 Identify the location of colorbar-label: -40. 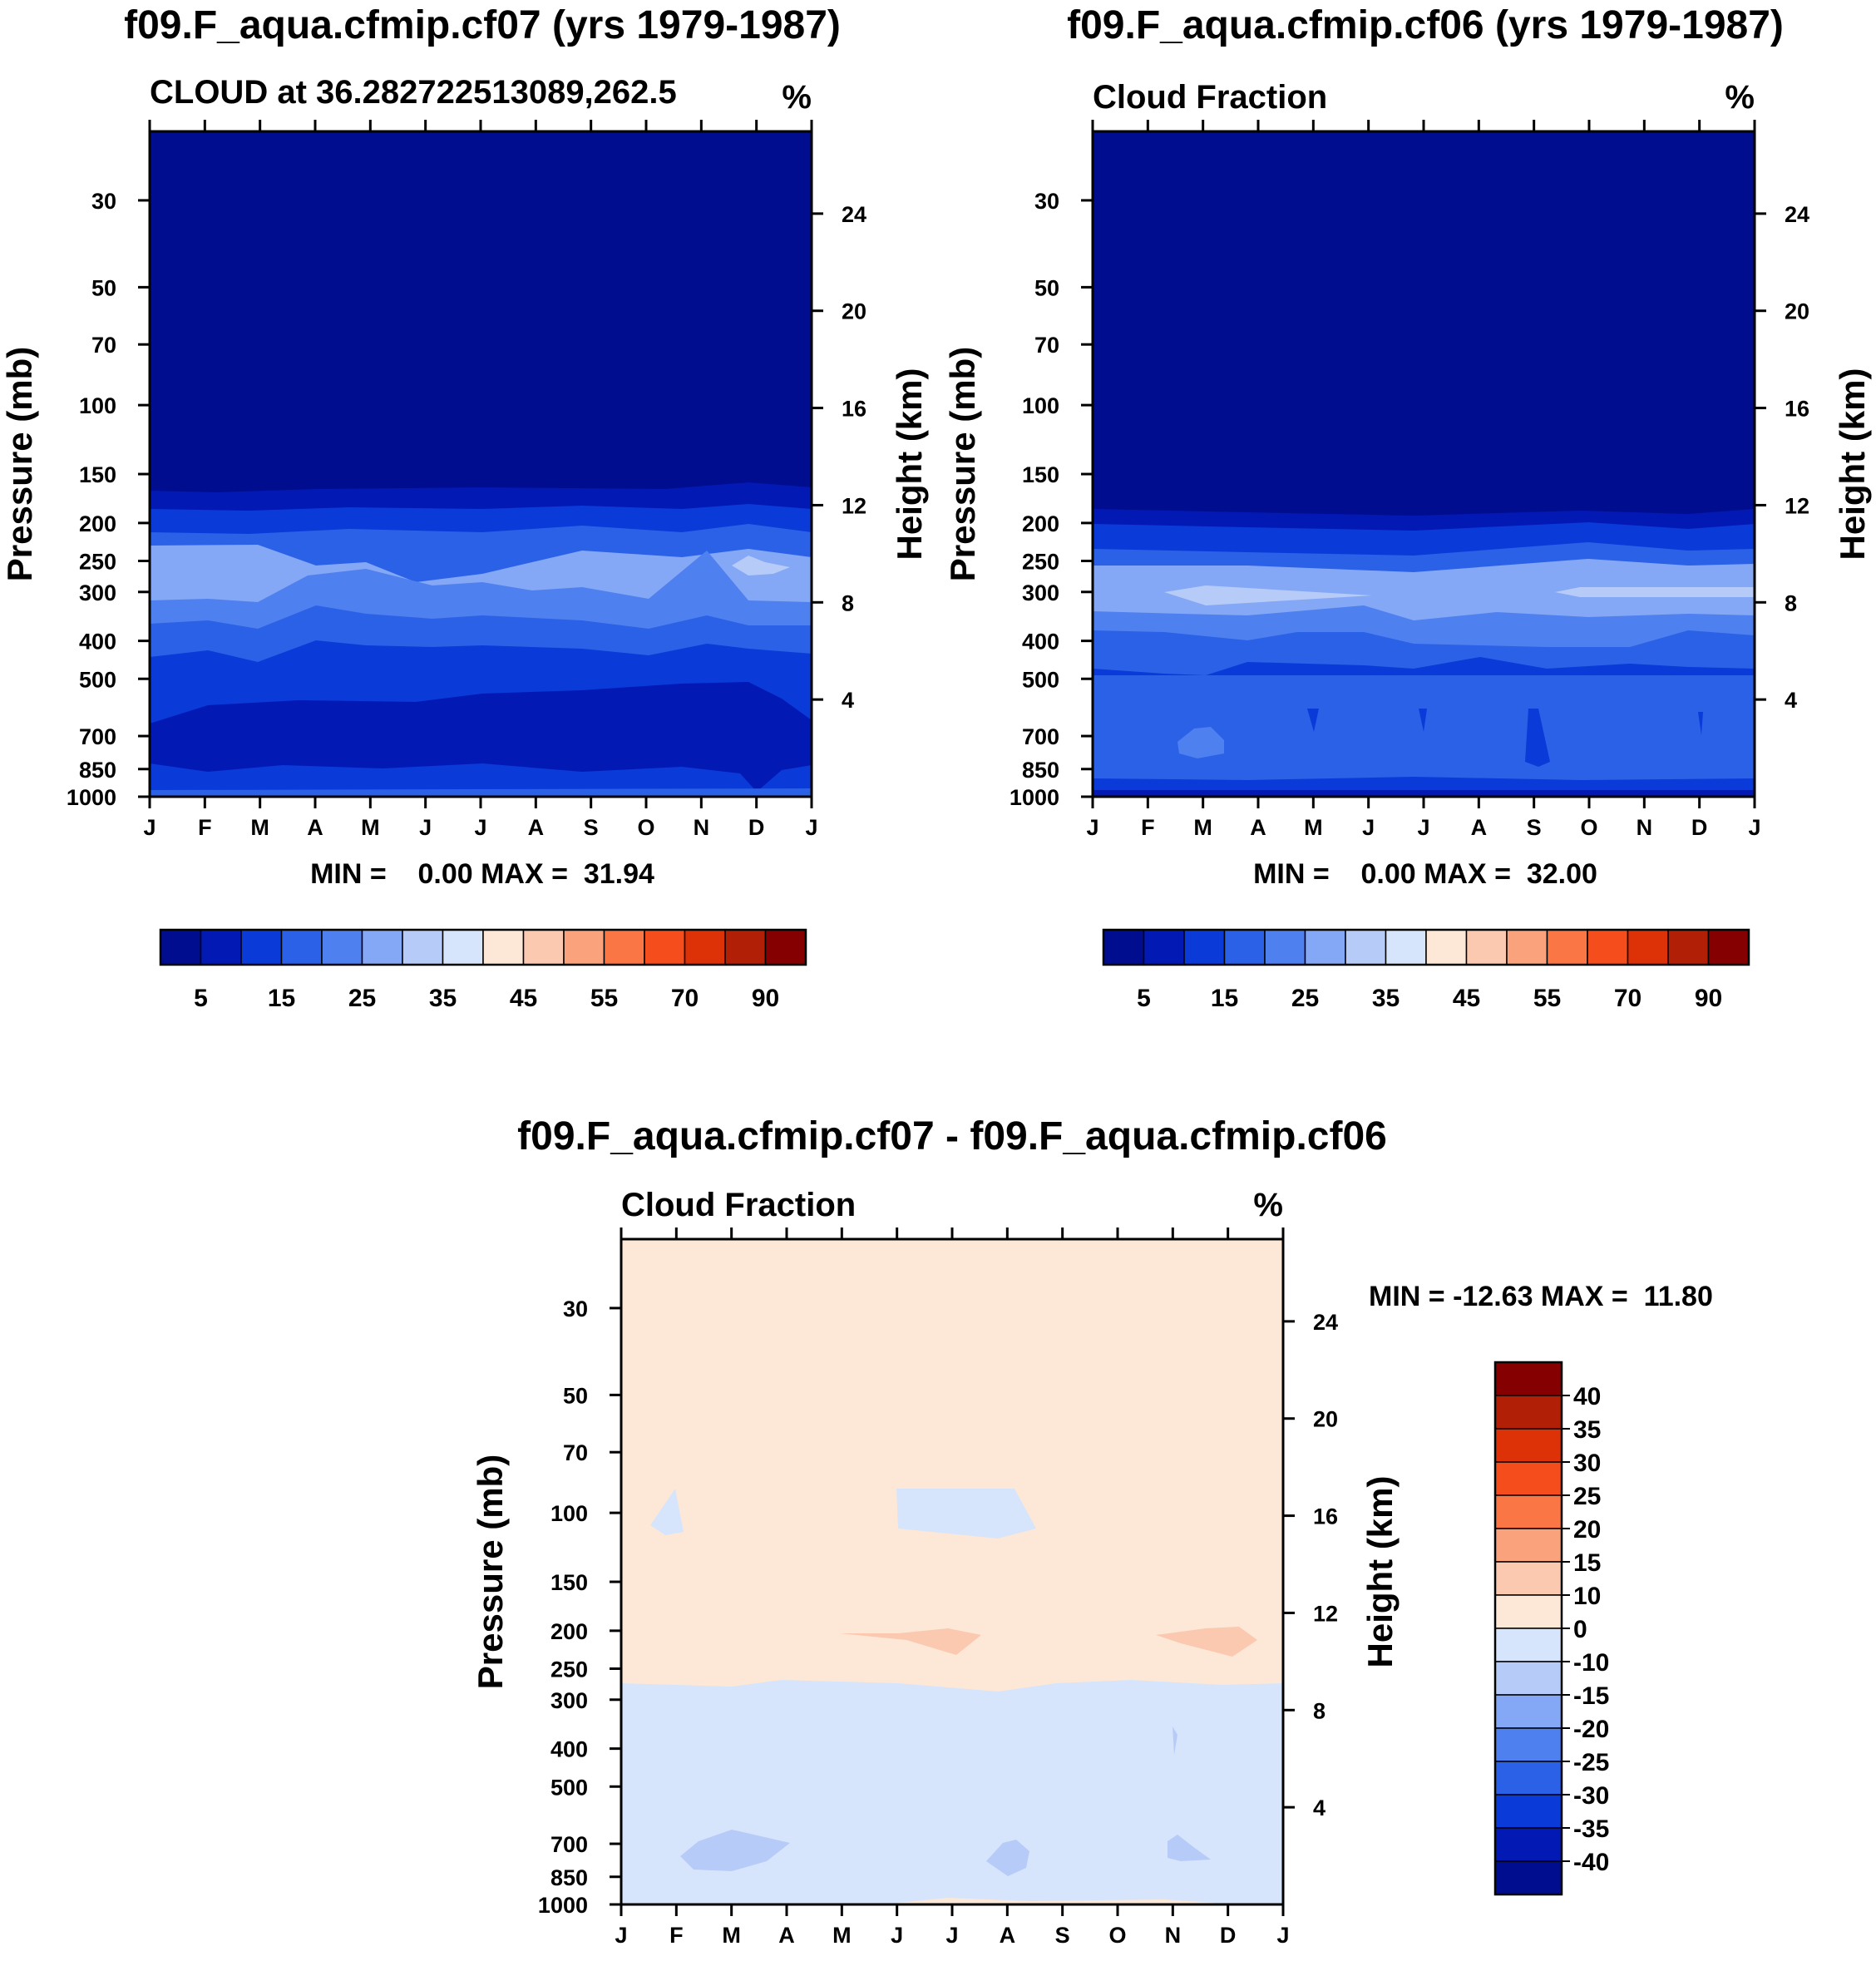
(1591, 1862).